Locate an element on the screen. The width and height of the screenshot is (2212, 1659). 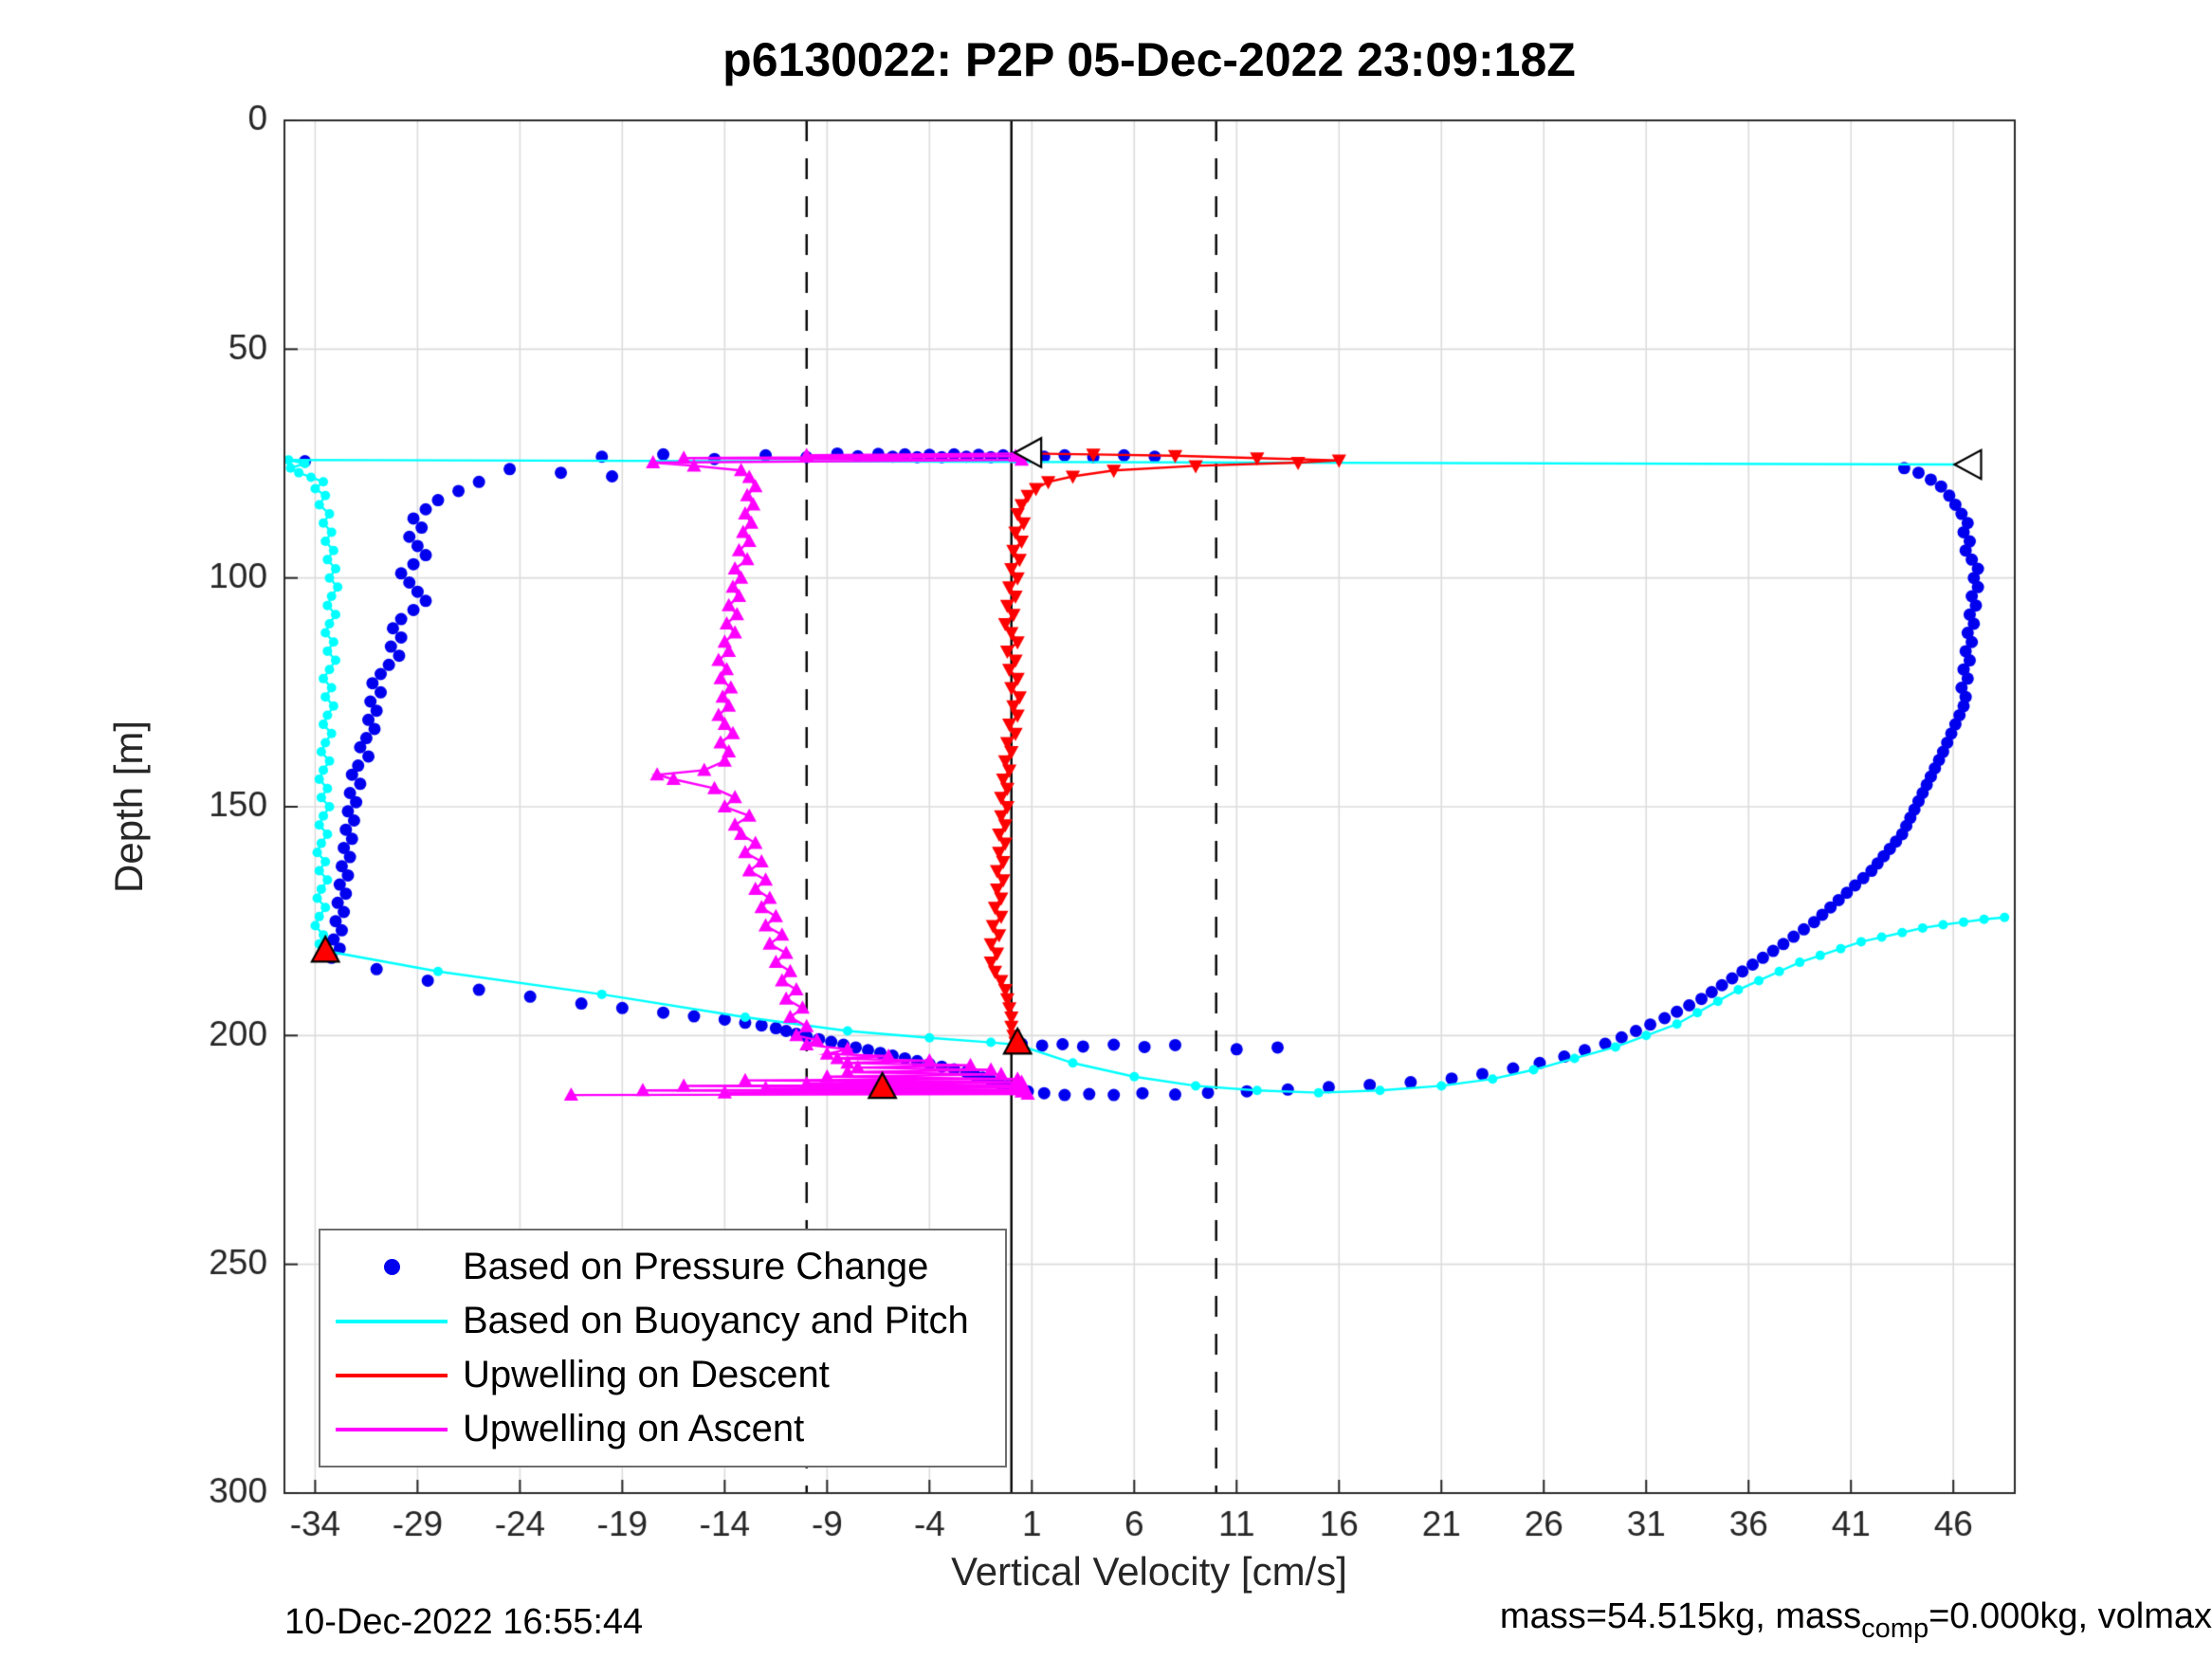
legend-label: Based on Pressure Change is located at coordinates (696, 1266).